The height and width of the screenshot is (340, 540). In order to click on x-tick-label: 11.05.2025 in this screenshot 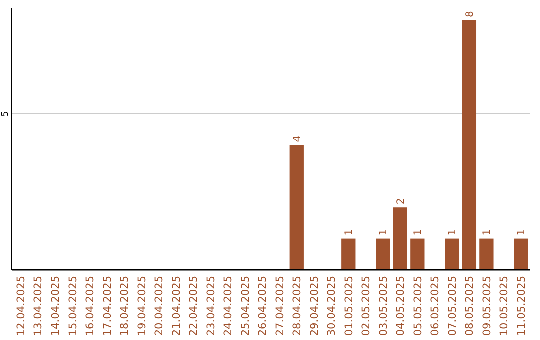, I will do `click(522, 306)`.